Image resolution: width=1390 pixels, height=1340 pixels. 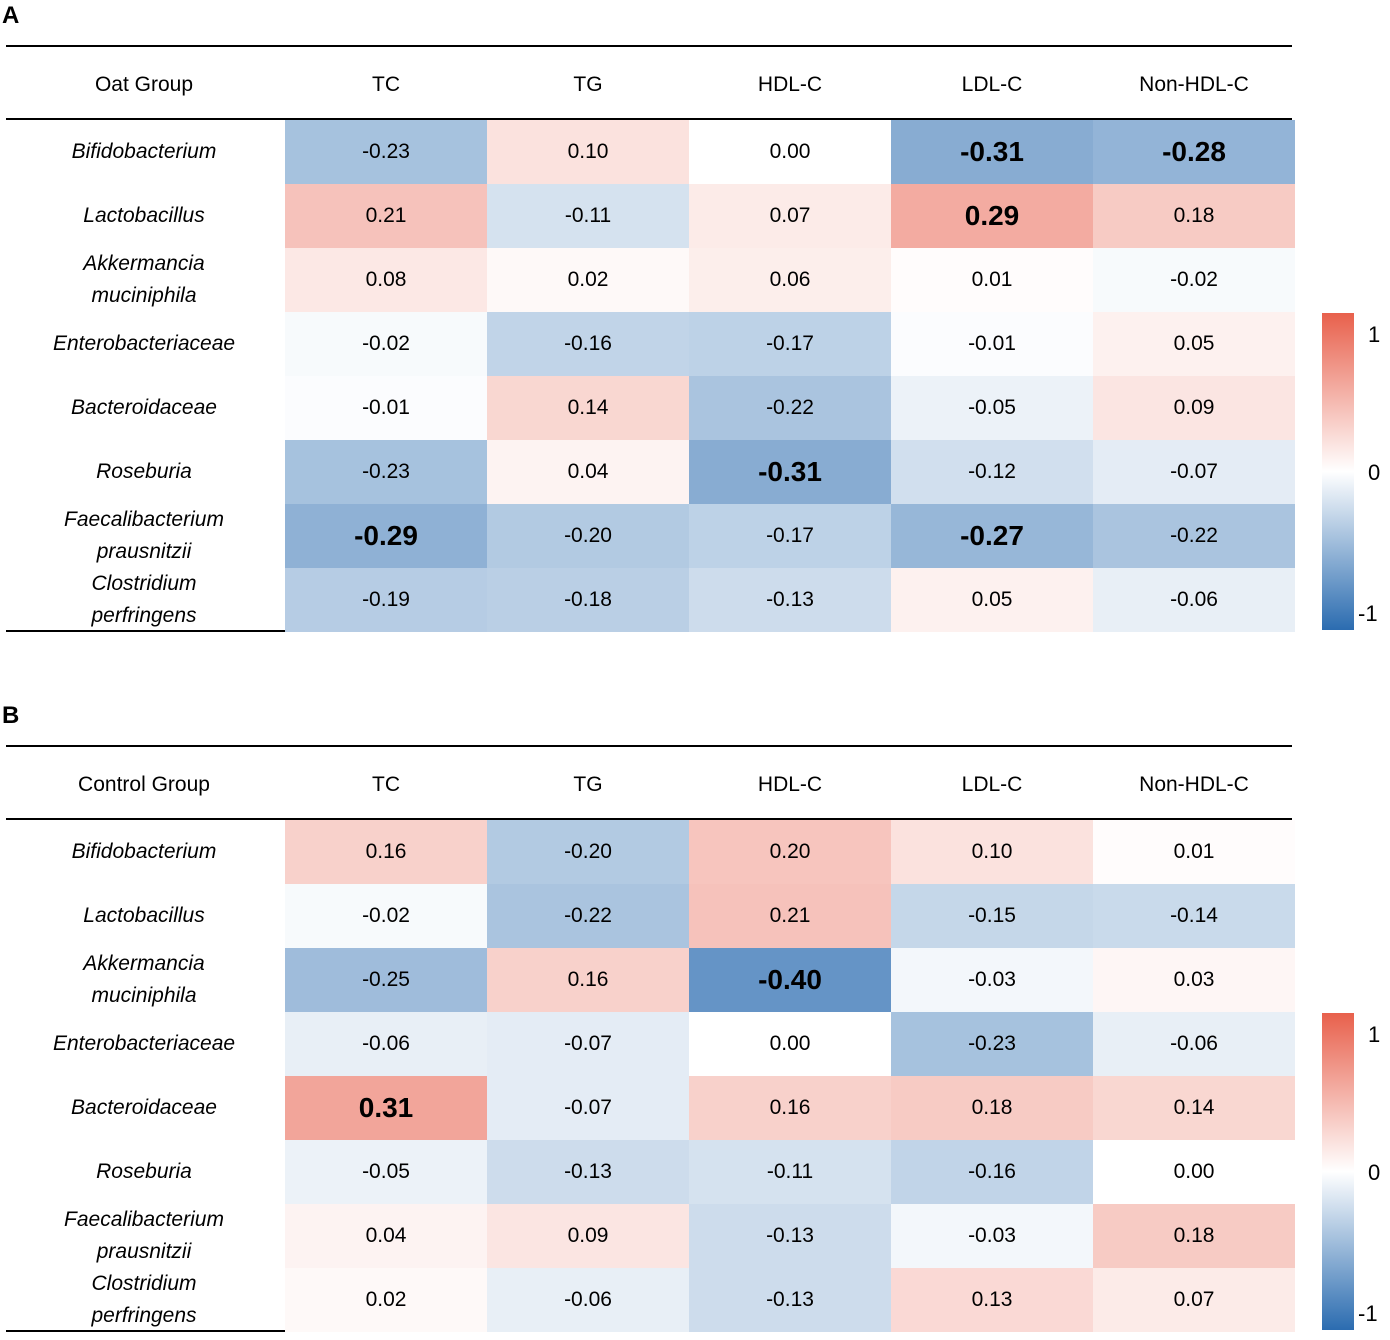 What do you see at coordinates (386, 280) in the screenshot?
I see `heatmap-cell: 0.08` at bounding box center [386, 280].